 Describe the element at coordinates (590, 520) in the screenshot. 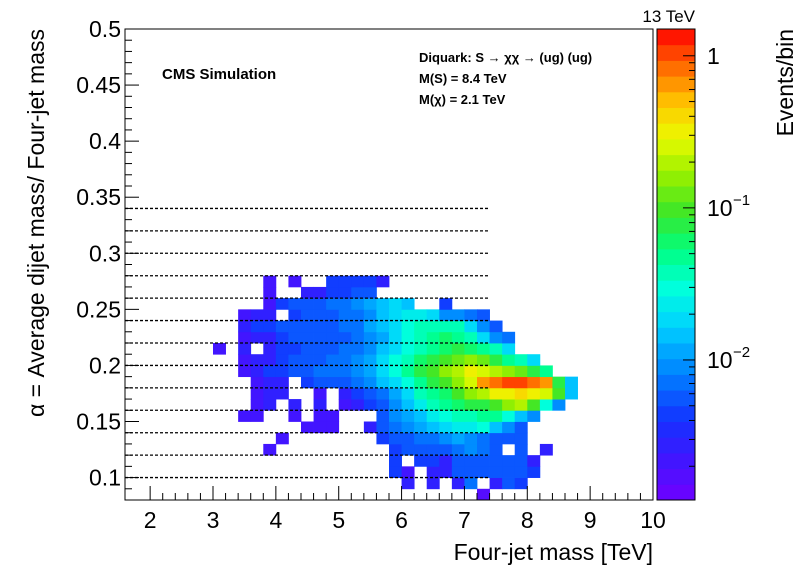

I see `x-tick-label: 9` at that location.